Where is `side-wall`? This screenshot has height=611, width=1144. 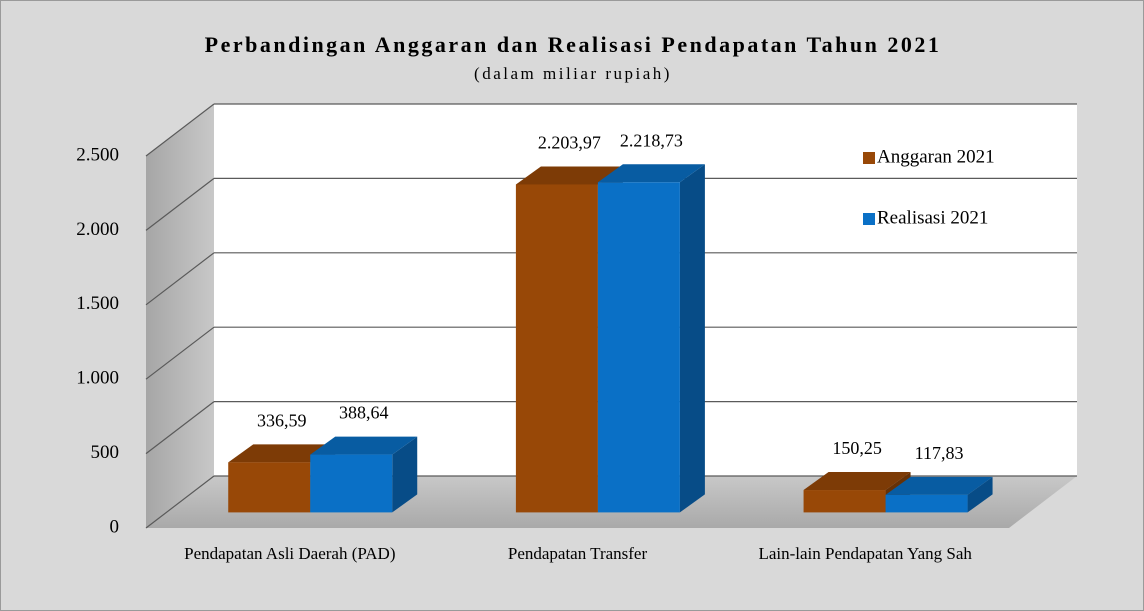
side-wall is located at coordinates (180, 316).